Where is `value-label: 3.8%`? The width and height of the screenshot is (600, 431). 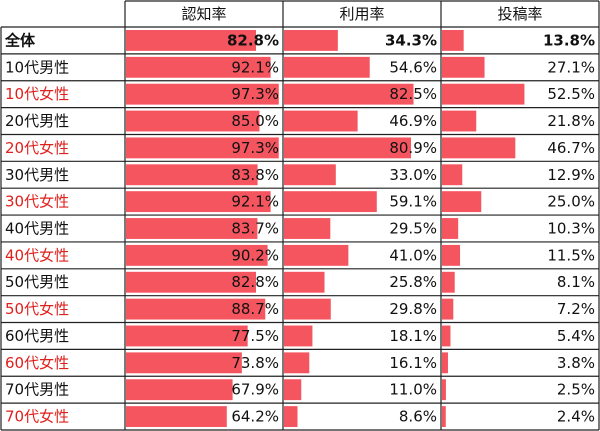
value-label: 3.8% is located at coordinates (576, 363).